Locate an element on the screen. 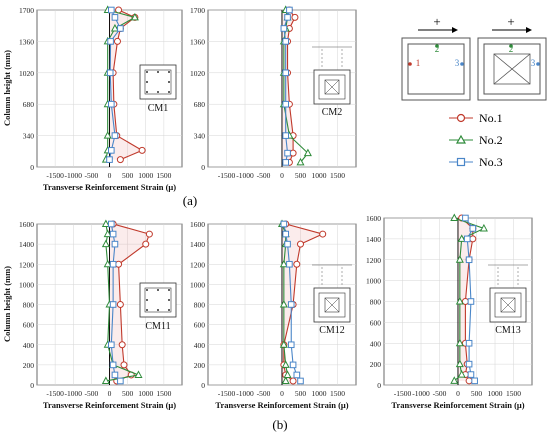 Image resolution: width=550 pixels, height=435 pixels. legend-label-no3: No.3 is located at coordinates (491, 162).